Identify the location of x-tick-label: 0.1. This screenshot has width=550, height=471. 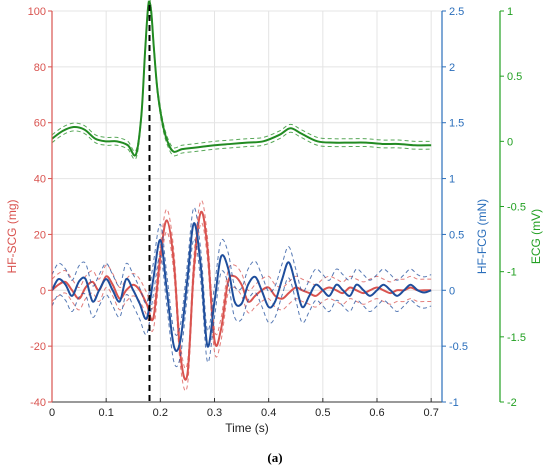
(106, 413).